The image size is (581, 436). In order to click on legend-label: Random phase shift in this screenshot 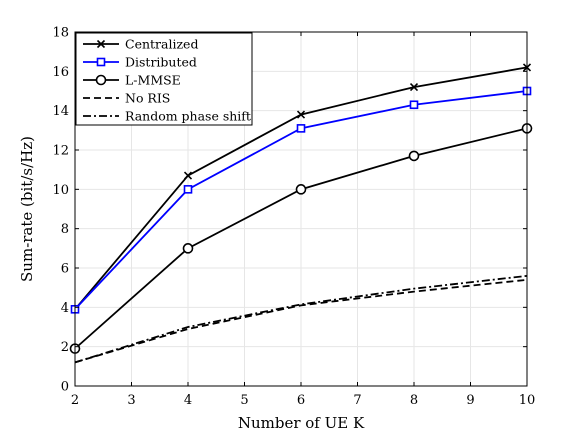, I will do `click(188, 116)`.